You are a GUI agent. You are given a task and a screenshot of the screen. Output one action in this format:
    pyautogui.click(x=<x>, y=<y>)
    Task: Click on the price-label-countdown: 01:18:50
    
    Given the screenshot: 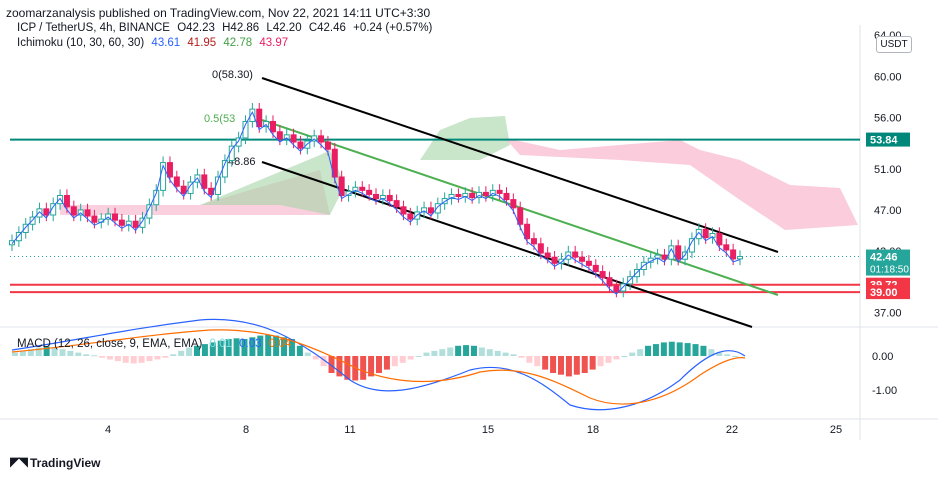 What is the action you would take?
    pyautogui.click(x=889, y=270)
    